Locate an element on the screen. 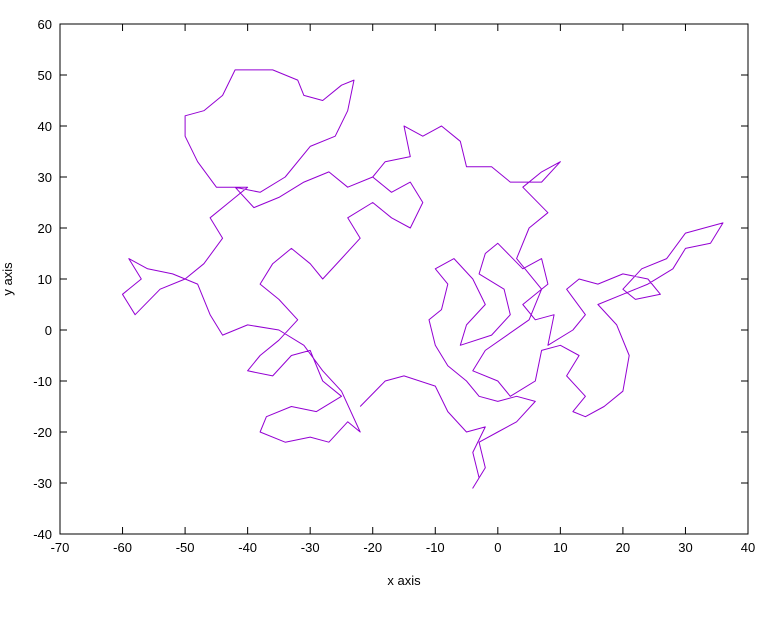 Image resolution: width=777 pixels, height=620 pixels. y-tick-label: 0 is located at coordinates (48, 330).